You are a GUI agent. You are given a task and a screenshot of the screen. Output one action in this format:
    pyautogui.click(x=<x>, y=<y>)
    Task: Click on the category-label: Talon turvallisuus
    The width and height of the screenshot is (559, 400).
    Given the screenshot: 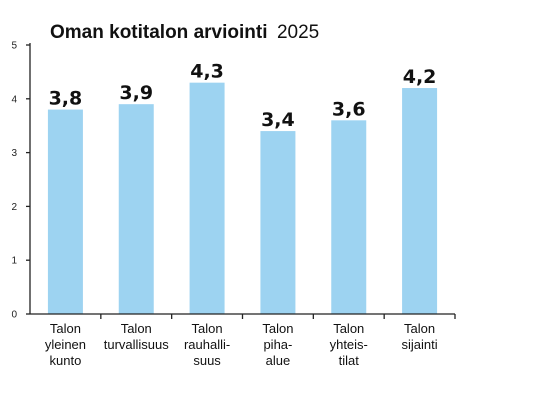 What is the action you would take?
    pyautogui.click(x=137, y=336)
    